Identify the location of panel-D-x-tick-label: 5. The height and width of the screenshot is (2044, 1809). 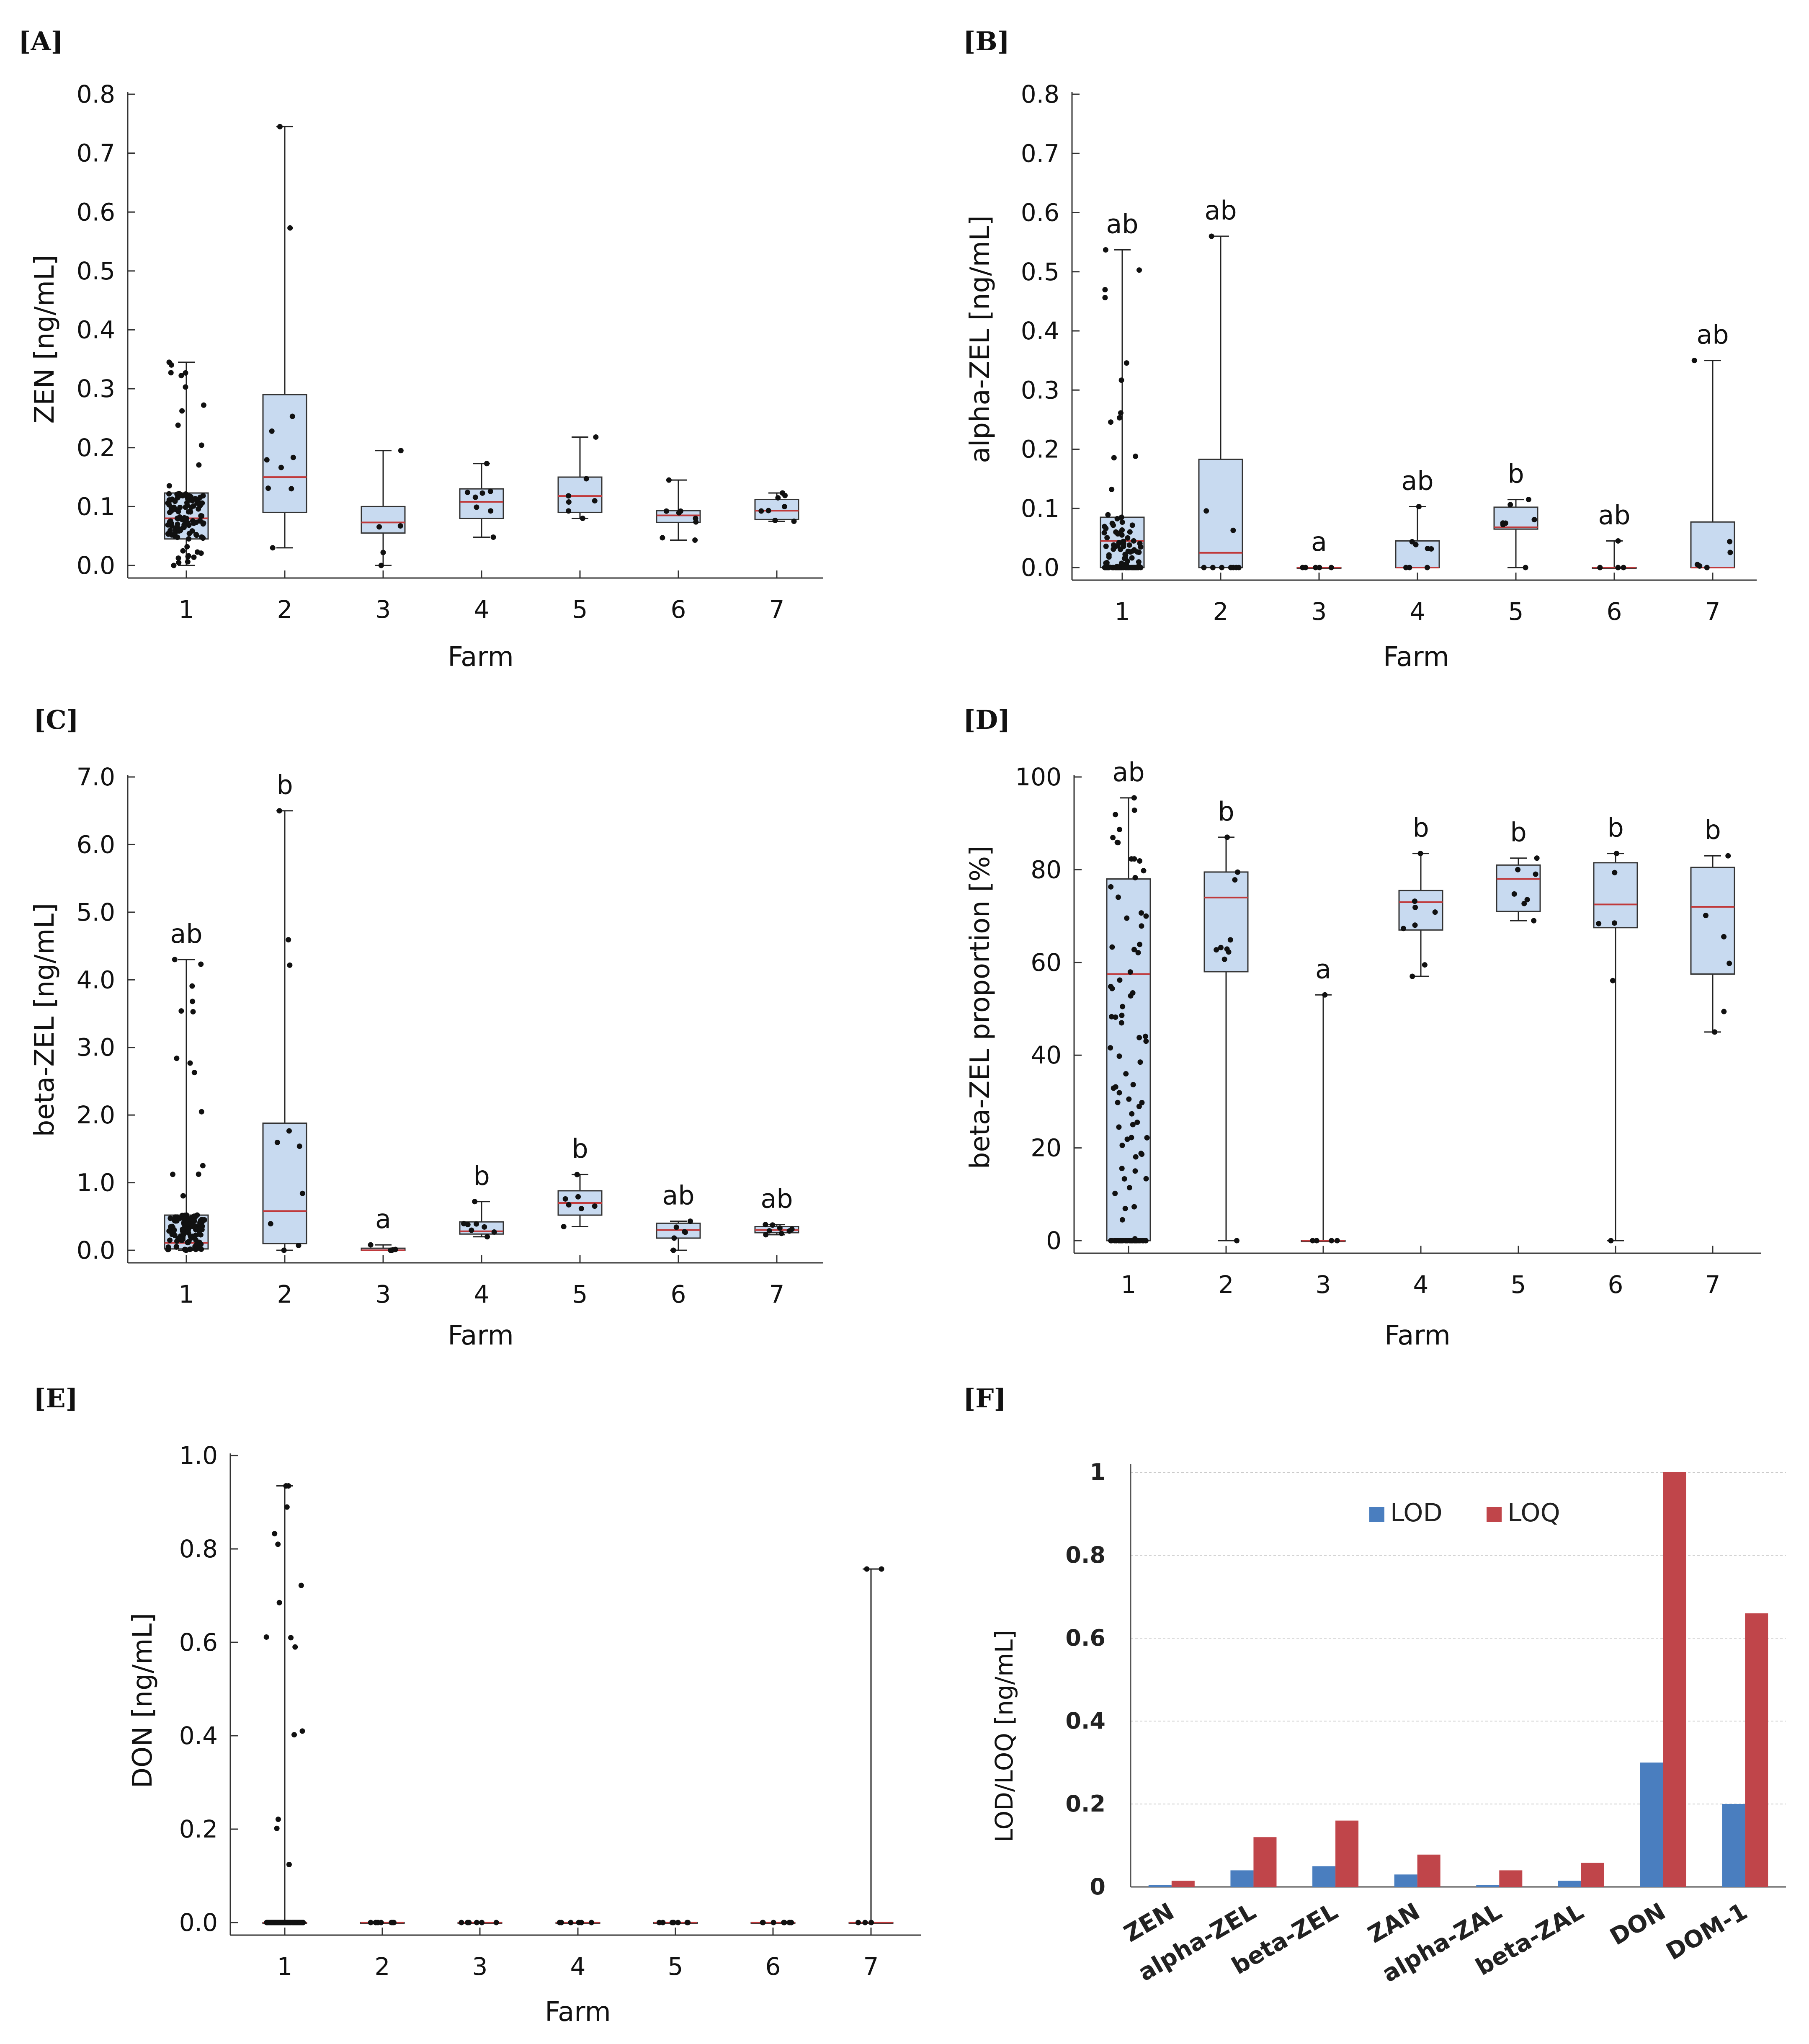
(1518, 1284).